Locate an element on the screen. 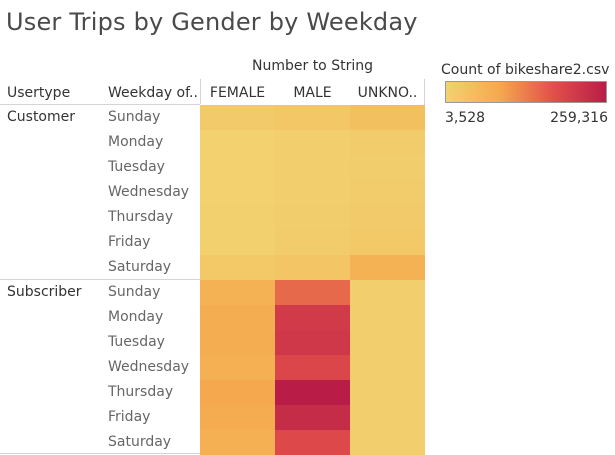 This screenshot has height=455, width=615. usertype-label: Customer is located at coordinates (41, 117).